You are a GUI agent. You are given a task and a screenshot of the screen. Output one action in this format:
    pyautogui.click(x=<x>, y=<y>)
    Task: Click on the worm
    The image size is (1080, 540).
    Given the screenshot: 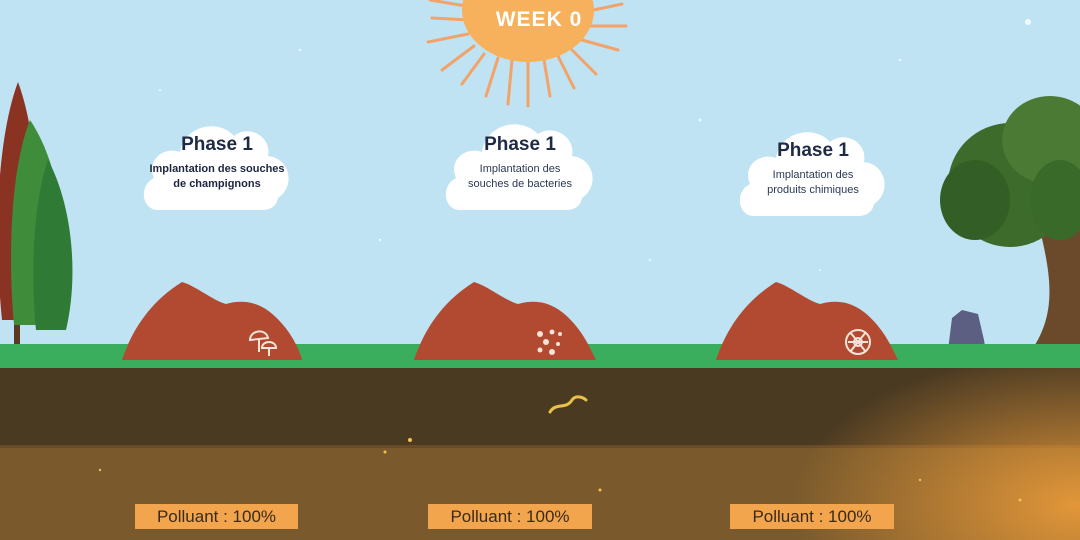 What is the action you would take?
    pyautogui.click(x=568, y=404)
    